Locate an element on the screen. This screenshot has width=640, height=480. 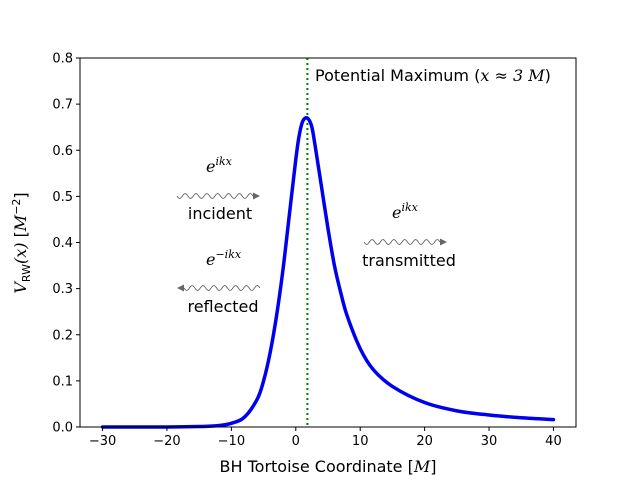
reflected-label: reflected is located at coordinates (222, 306).